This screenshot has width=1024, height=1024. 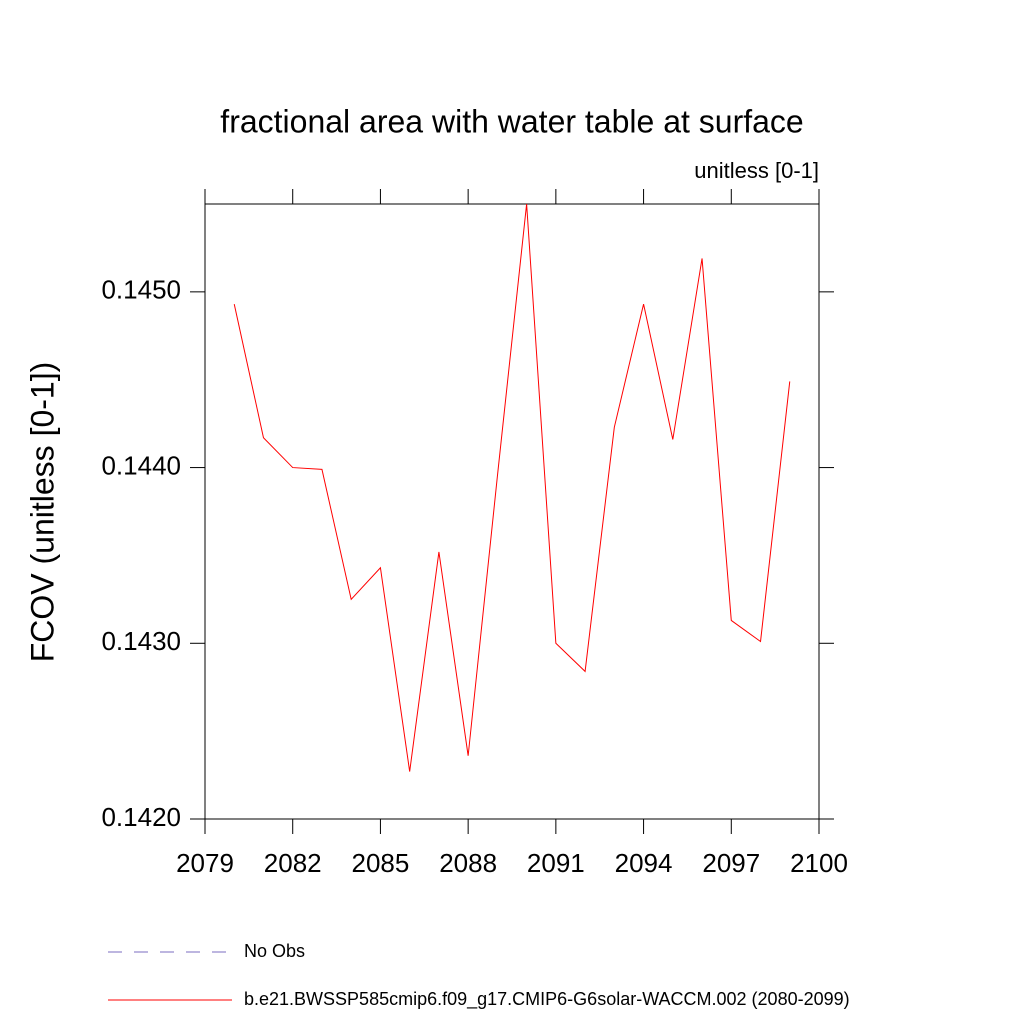 I want to click on y-tick-label: 0.1420, so click(x=141, y=817).